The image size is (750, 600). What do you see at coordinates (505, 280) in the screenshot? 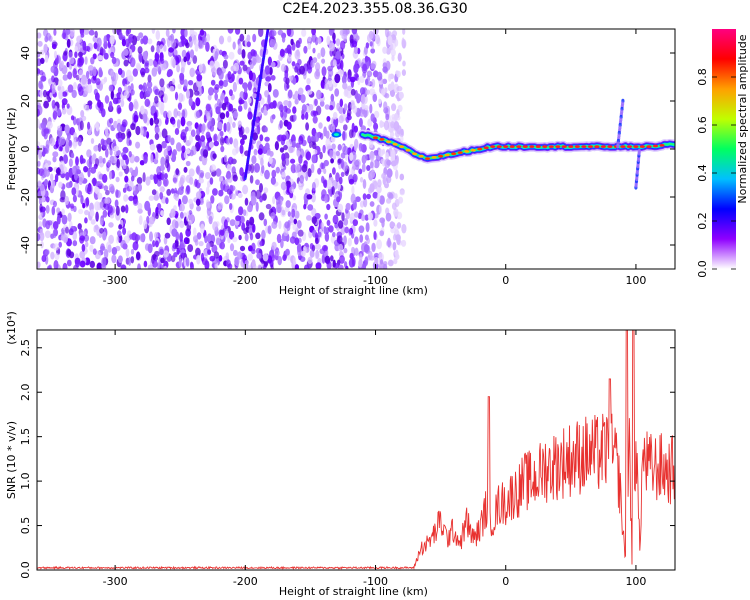
I see `x-tick-label: 0` at bounding box center [505, 280].